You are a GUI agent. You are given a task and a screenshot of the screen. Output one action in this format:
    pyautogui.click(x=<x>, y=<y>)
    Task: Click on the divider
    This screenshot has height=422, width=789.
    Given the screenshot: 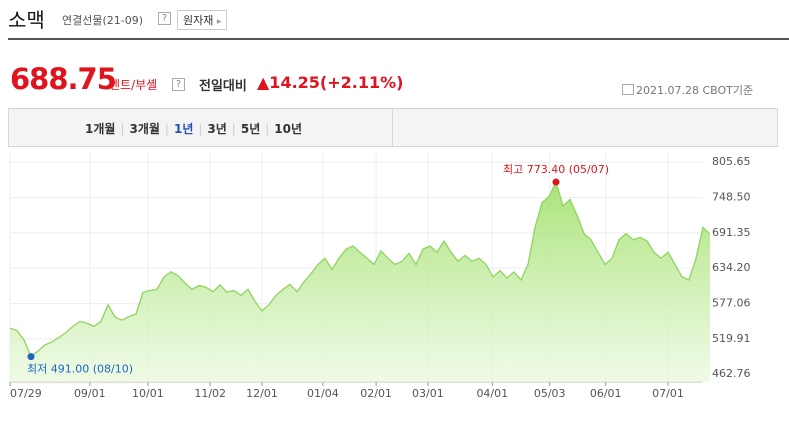 What is the action you would take?
    pyautogui.click(x=398, y=39)
    